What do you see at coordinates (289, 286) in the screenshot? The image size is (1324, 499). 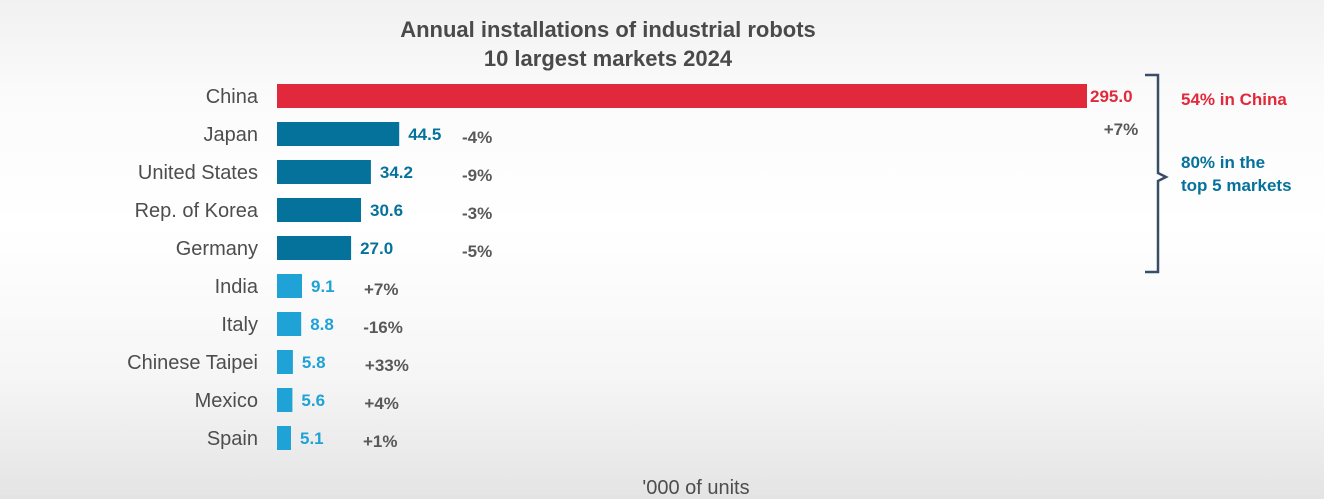 I see `bar-india` at bounding box center [289, 286].